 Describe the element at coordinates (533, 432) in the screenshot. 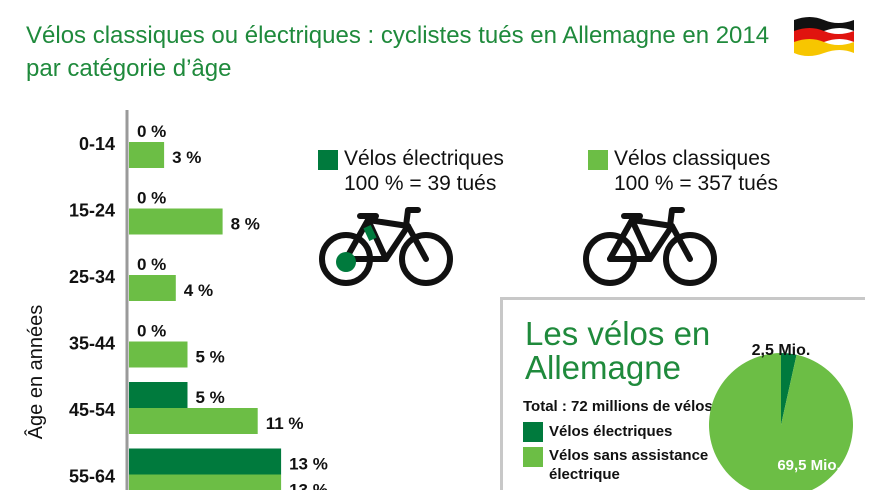

I see `pie-legend-swatch-electric` at that location.